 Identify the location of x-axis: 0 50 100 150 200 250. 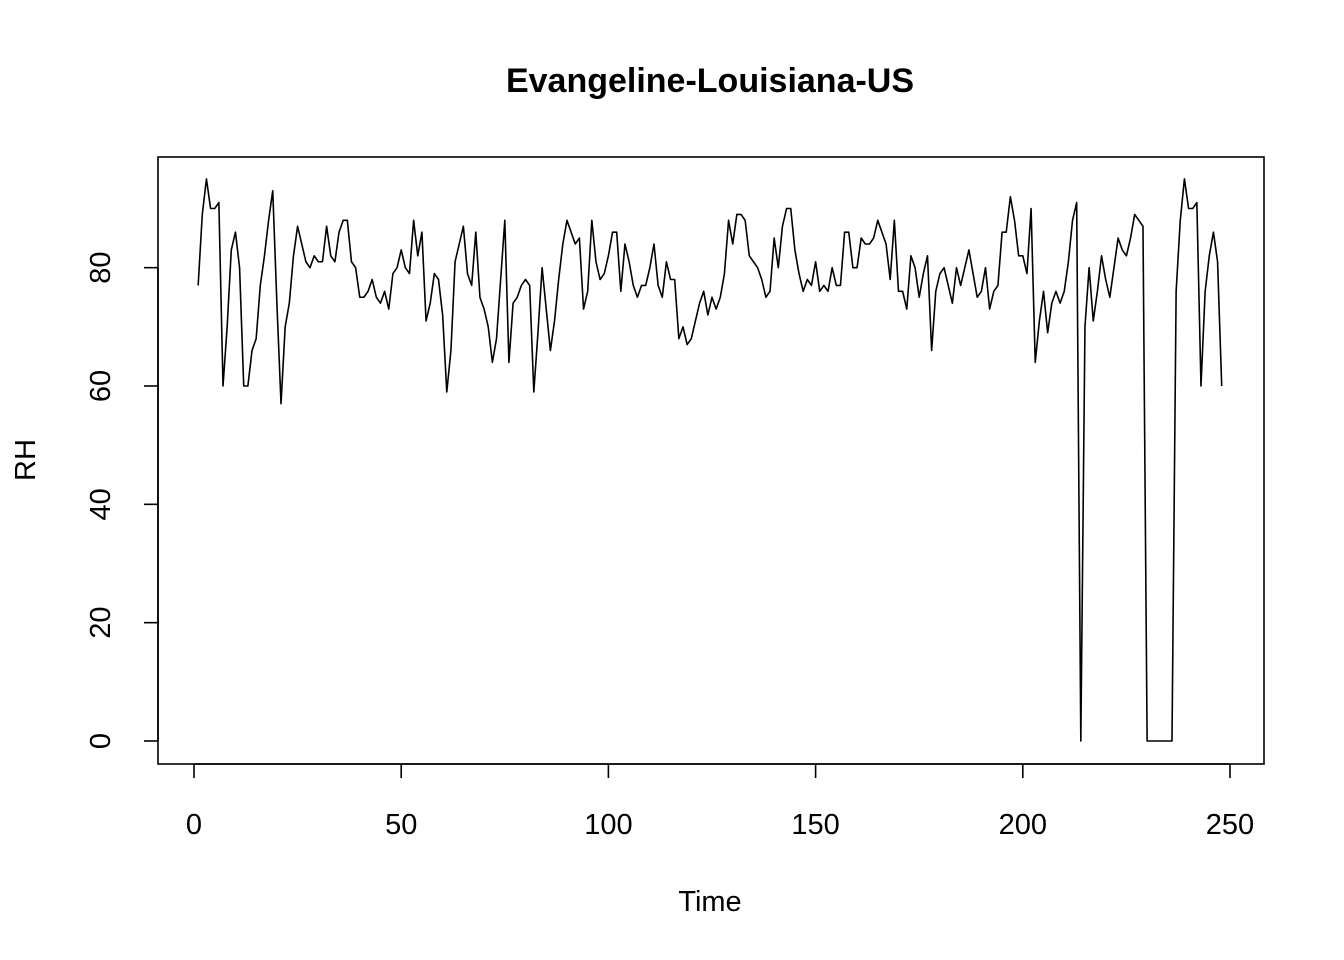
(720, 802).